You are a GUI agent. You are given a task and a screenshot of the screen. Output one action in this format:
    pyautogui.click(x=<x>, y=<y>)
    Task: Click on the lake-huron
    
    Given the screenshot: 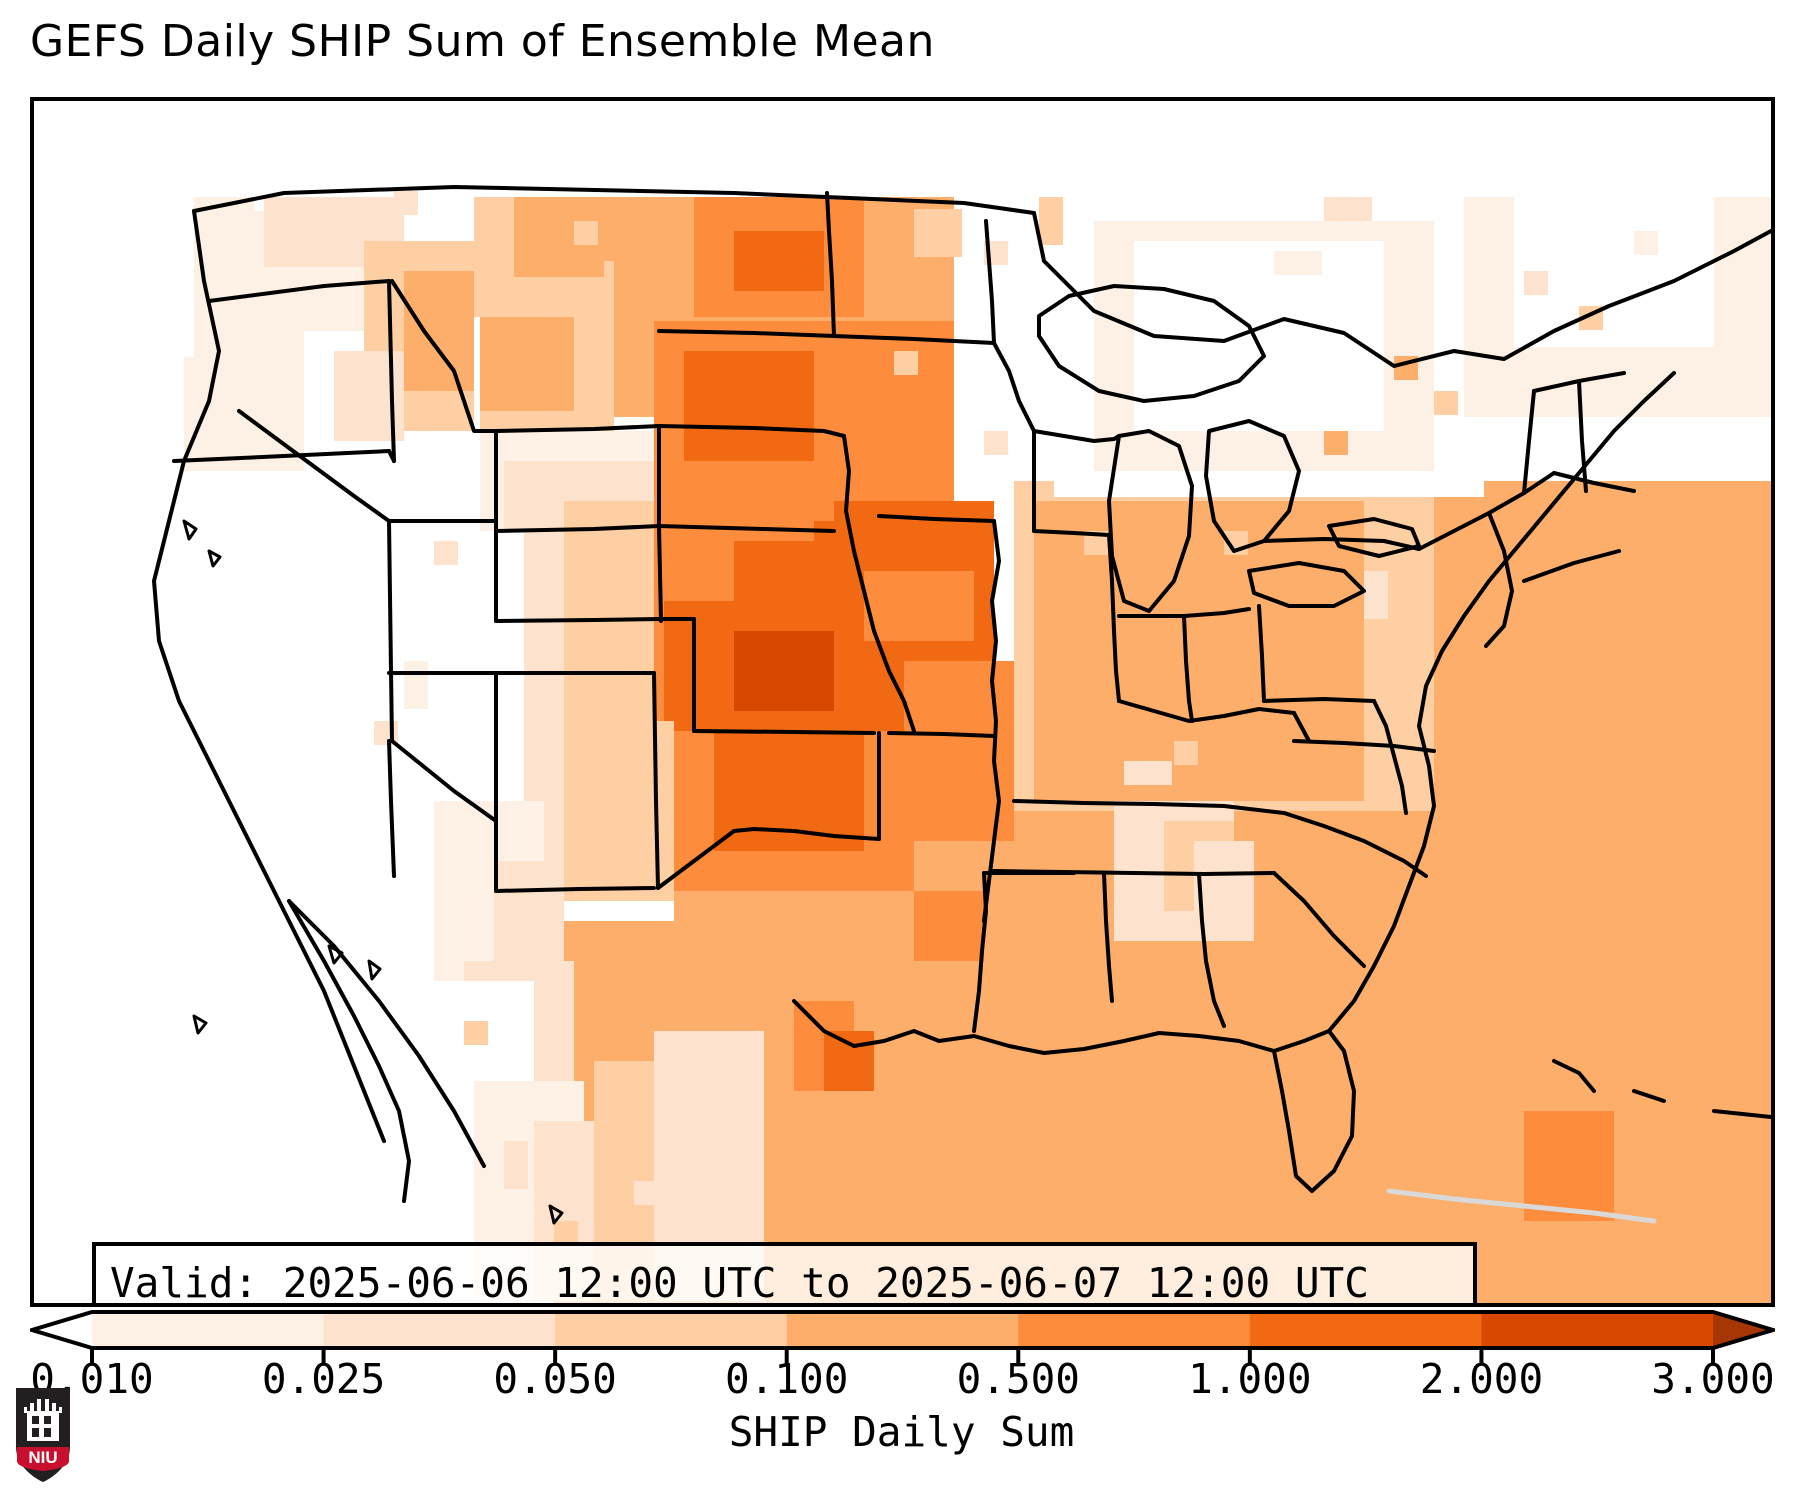 What is the action you would take?
    pyautogui.click(x=1252, y=486)
    